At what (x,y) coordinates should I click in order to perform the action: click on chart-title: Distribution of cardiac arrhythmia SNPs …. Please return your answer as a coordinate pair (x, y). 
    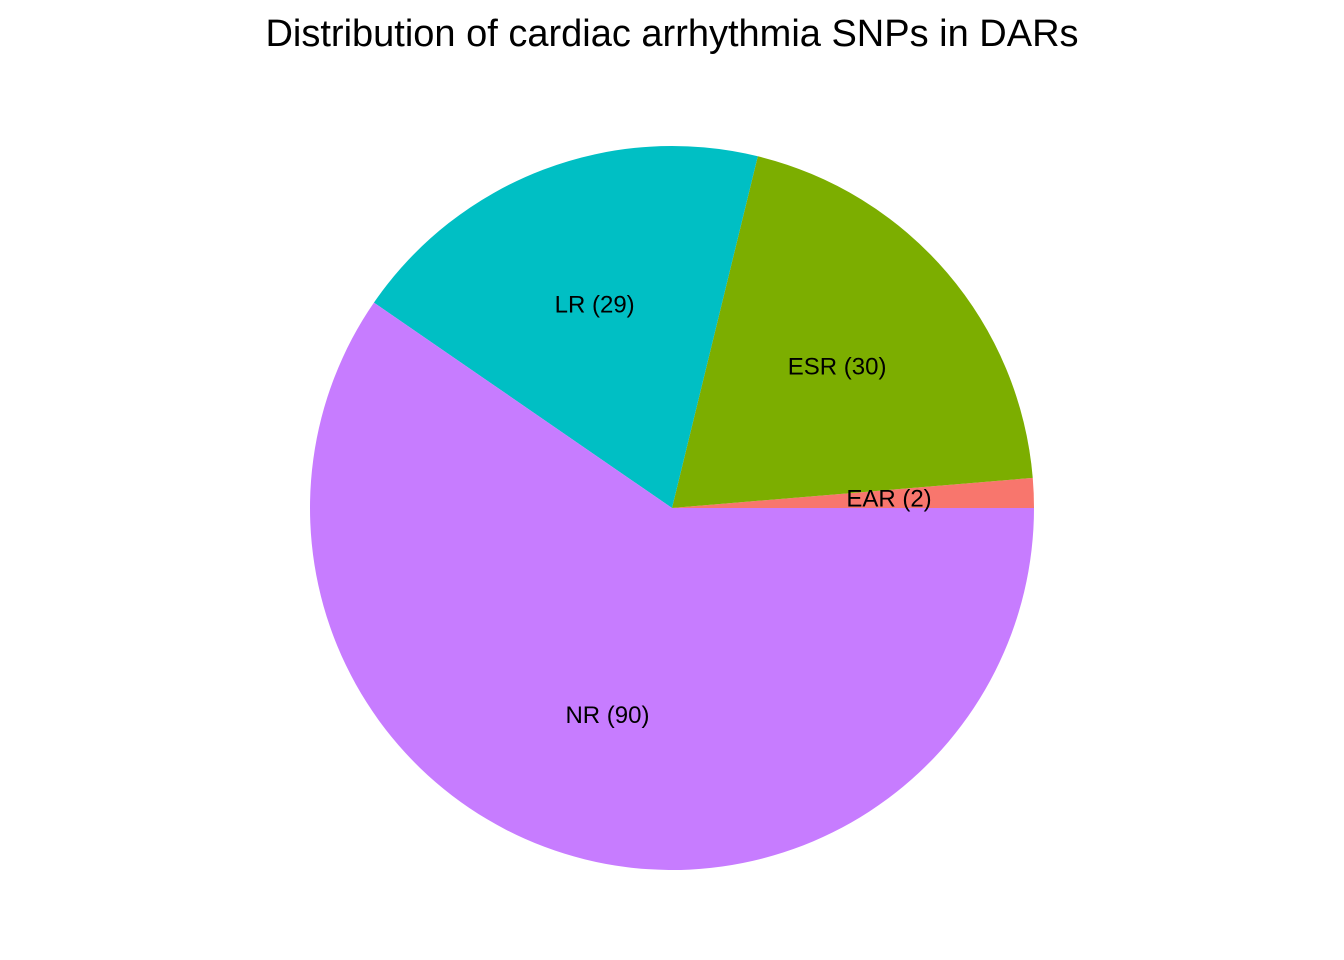
    Looking at the image, I should click on (672, 34).